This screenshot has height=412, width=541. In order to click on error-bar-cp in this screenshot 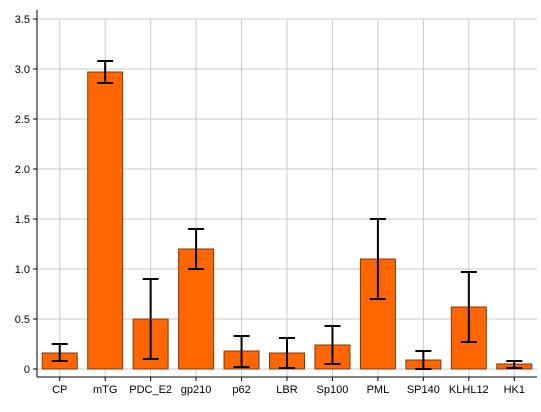, I will do `click(59, 352)`.